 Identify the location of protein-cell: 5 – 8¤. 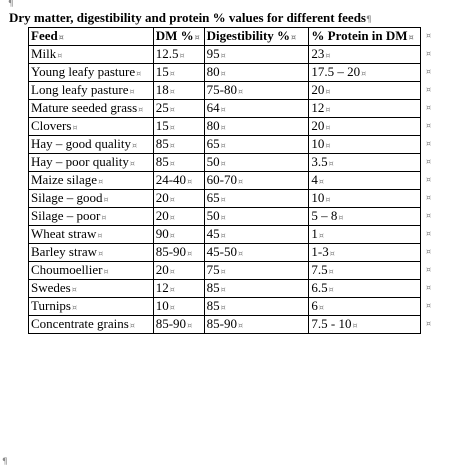
(364, 216).